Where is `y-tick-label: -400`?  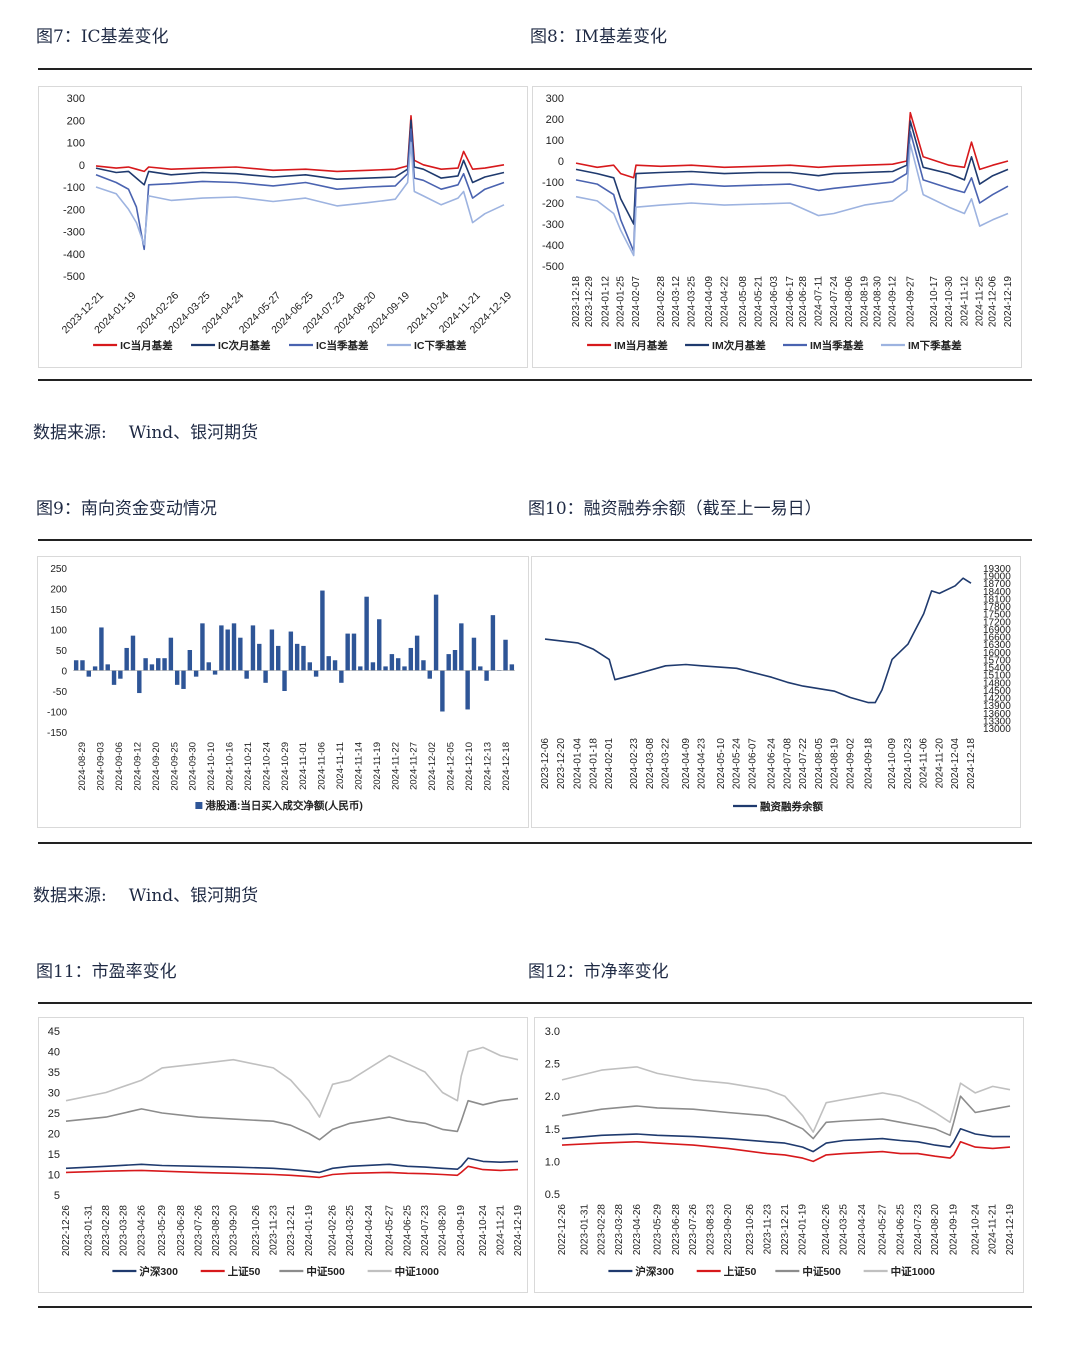 y-tick-label: -400 is located at coordinates (74, 255).